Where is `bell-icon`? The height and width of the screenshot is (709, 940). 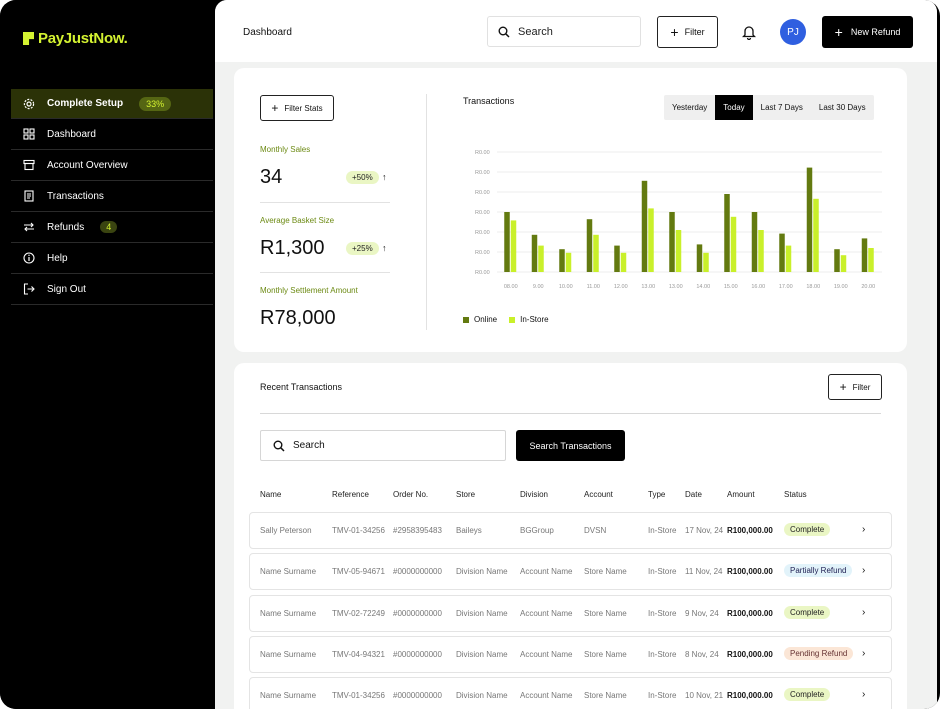 bell-icon is located at coordinates (749, 32).